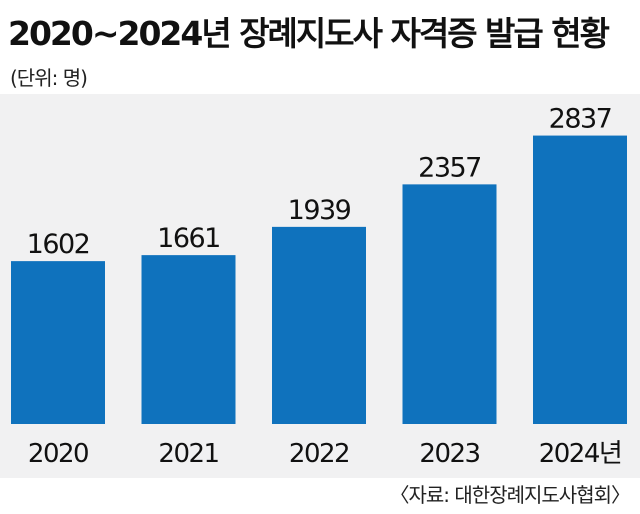 This screenshot has height=514, width=640. I want to click on bar-2023, so click(449, 304).